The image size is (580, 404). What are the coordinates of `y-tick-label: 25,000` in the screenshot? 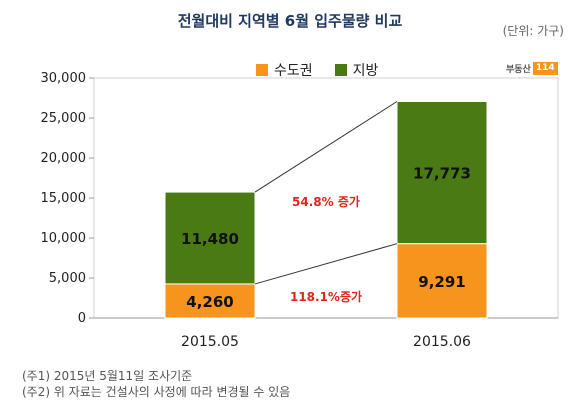 It's located at (64, 118).